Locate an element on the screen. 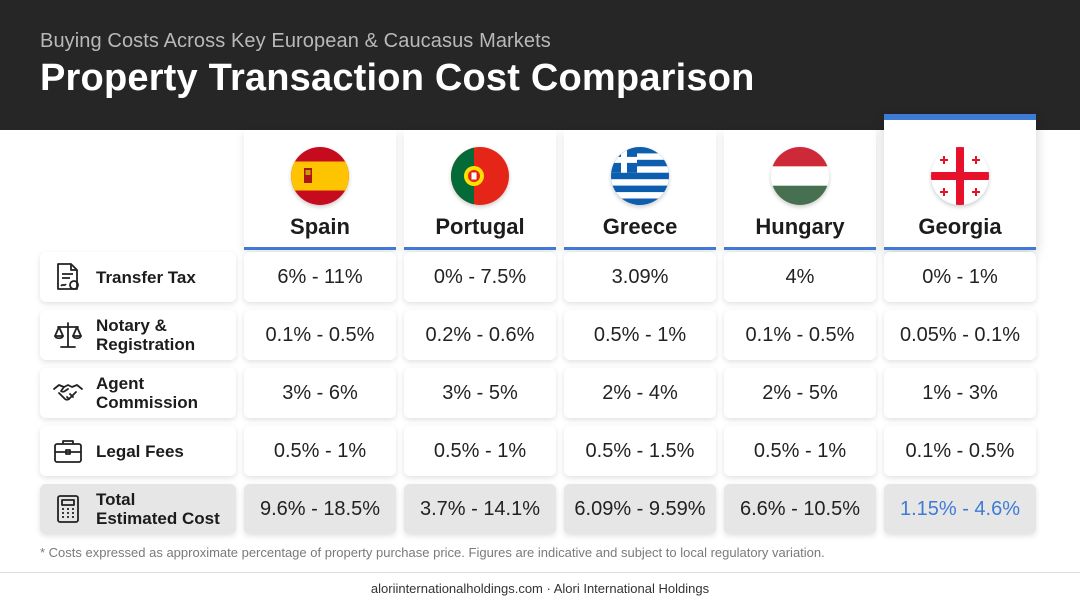 The width and height of the screenshot is (1080, 603). cell-agent-greece: 2% - 4% is located at coordinates (640, 393).